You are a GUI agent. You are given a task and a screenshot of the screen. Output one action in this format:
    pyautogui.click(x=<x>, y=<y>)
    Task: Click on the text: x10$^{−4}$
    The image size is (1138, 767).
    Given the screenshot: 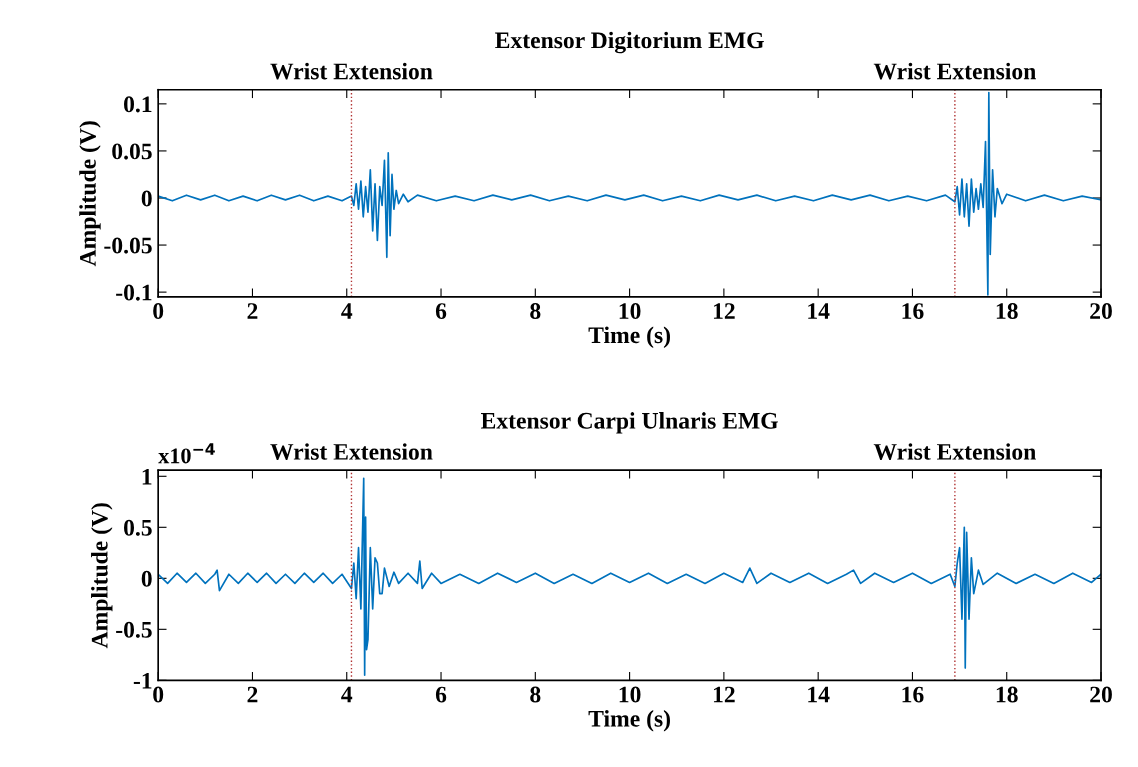 What is the action you would take?
    pyautogui.click(x=186, y=453)
    